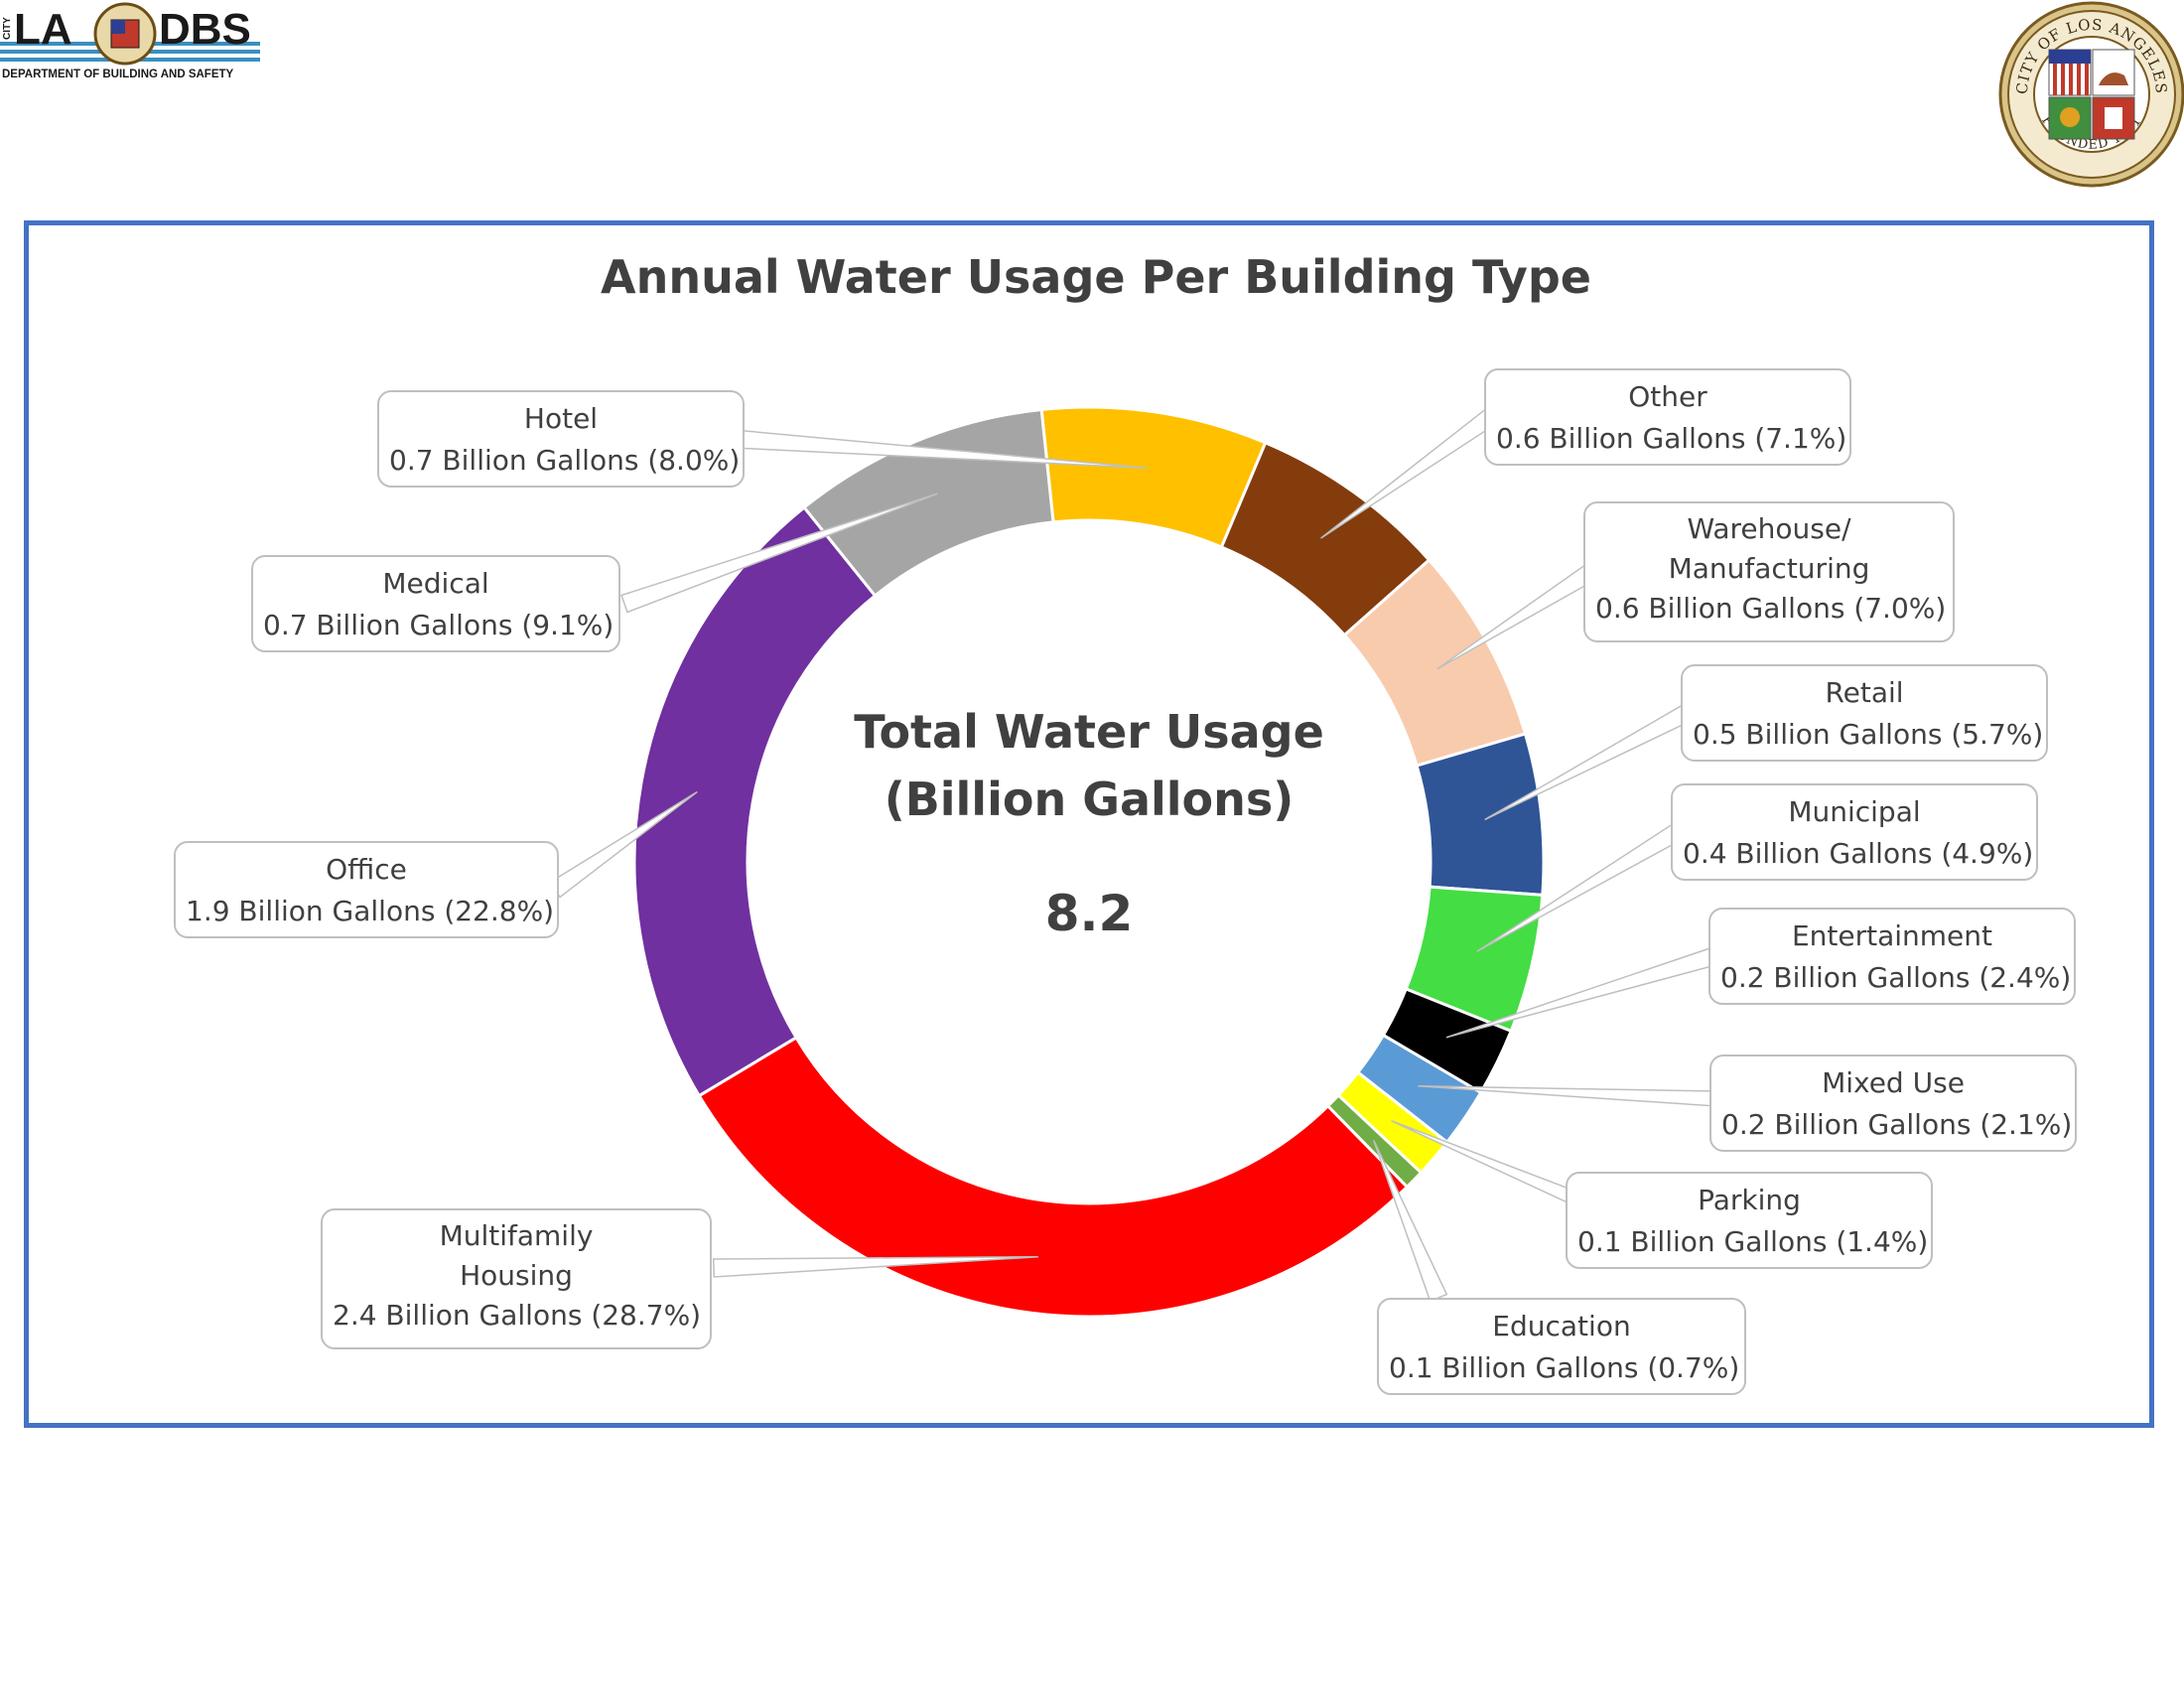  I want to click on center-total-value: 8.2, so click(1089, 913).